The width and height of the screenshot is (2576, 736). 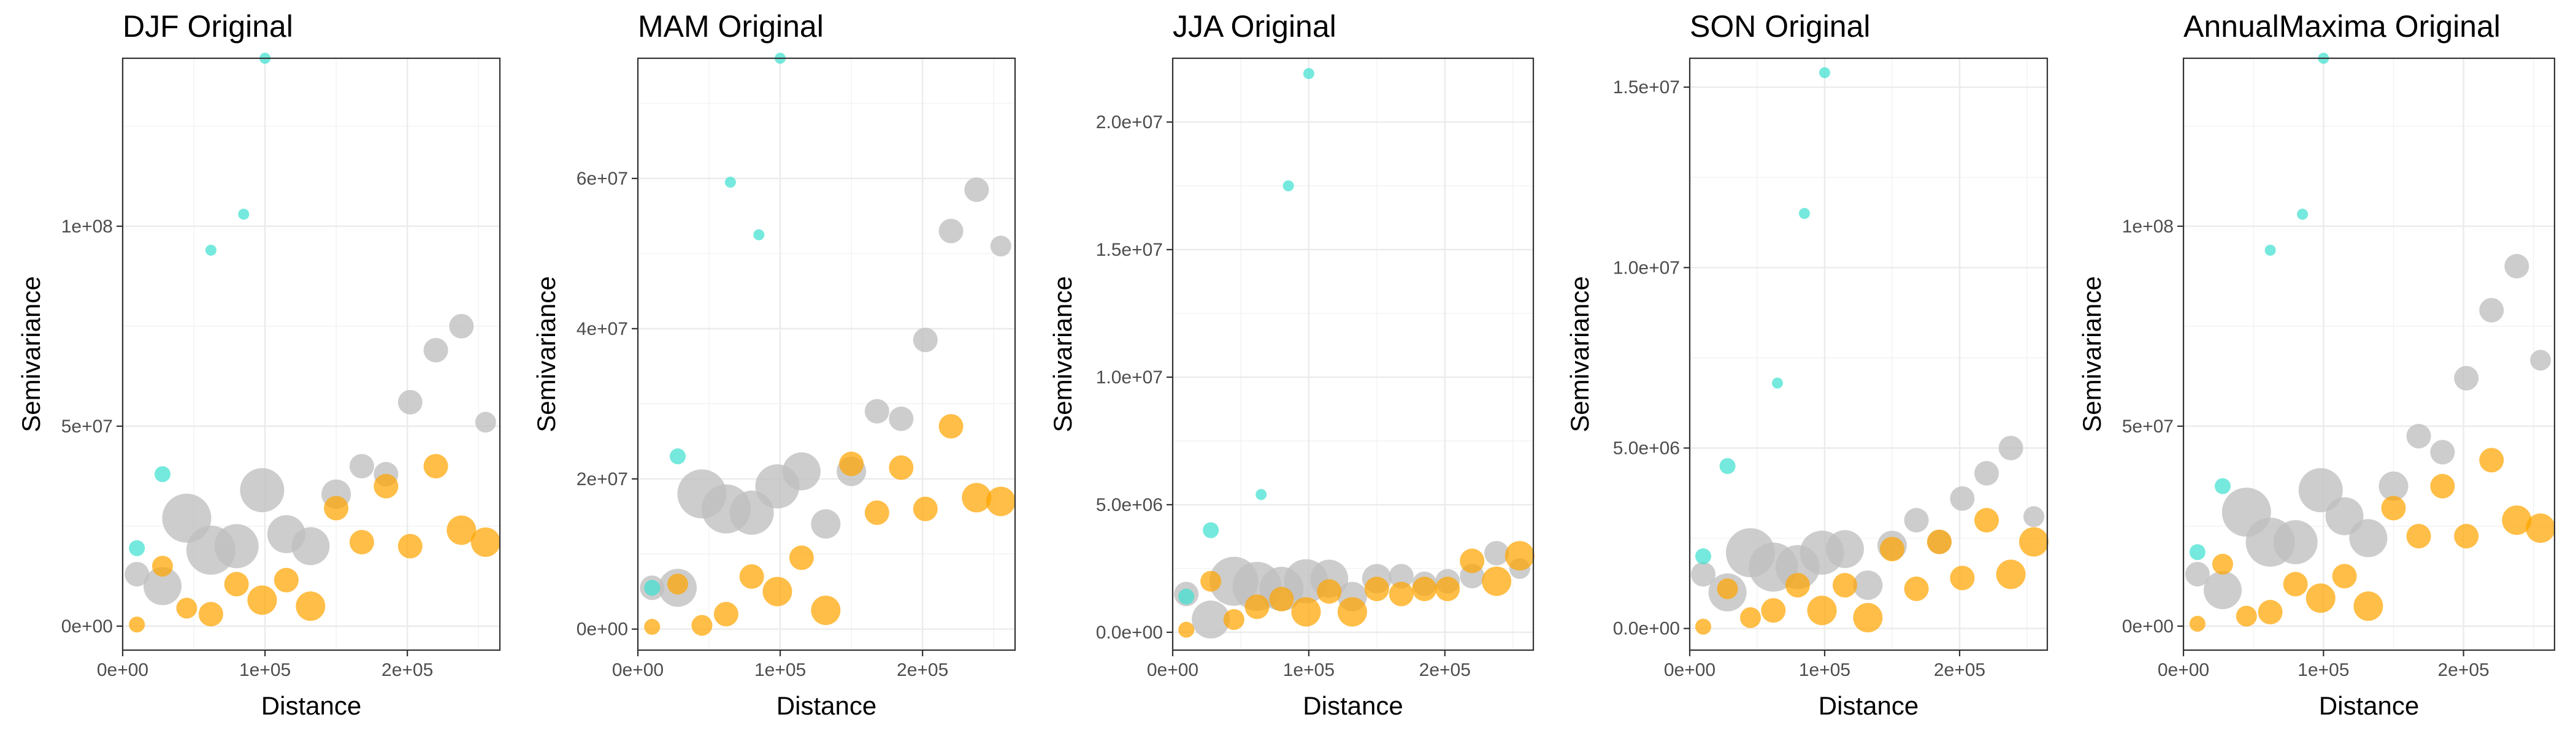 I want to click on y-tick-label: 2e+07, so click(x=602, y=479).